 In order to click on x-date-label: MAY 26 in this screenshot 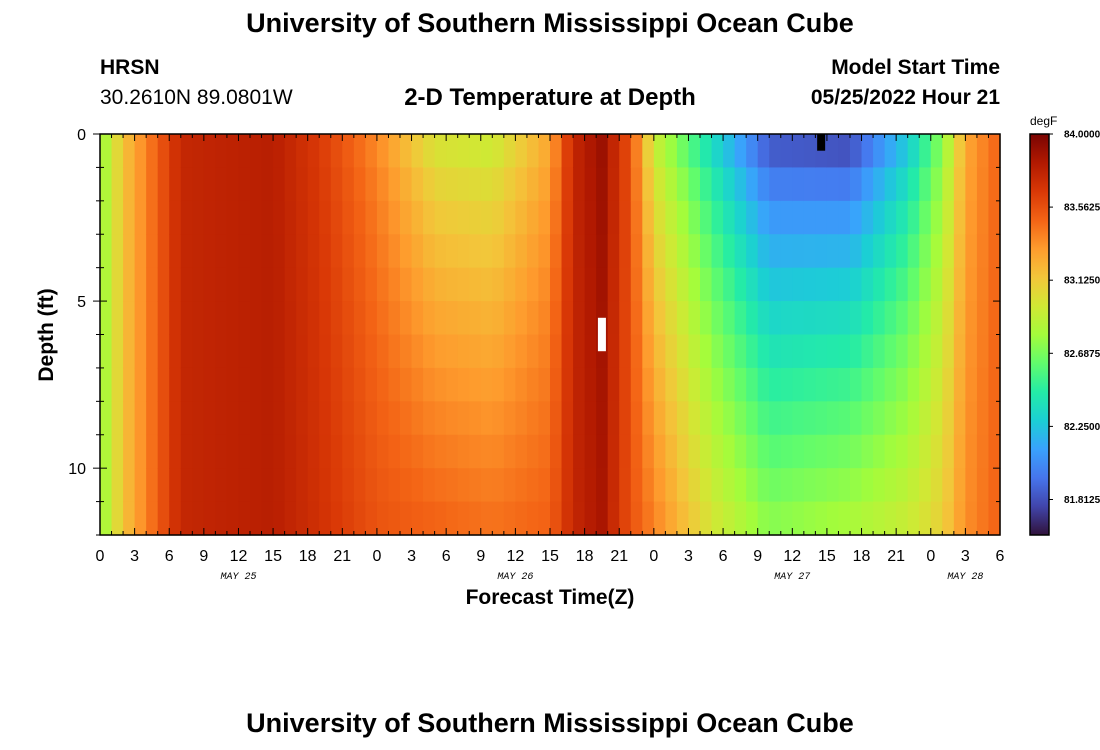, I will do `click(515, 577)`.